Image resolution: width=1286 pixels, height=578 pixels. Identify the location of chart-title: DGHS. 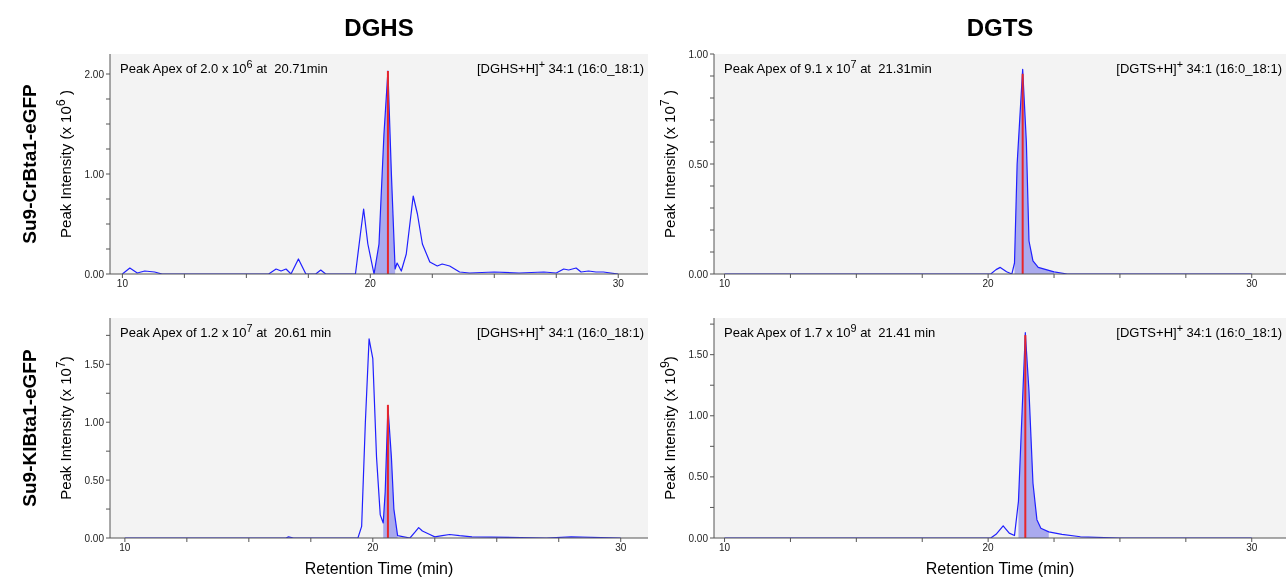
(379, 28).